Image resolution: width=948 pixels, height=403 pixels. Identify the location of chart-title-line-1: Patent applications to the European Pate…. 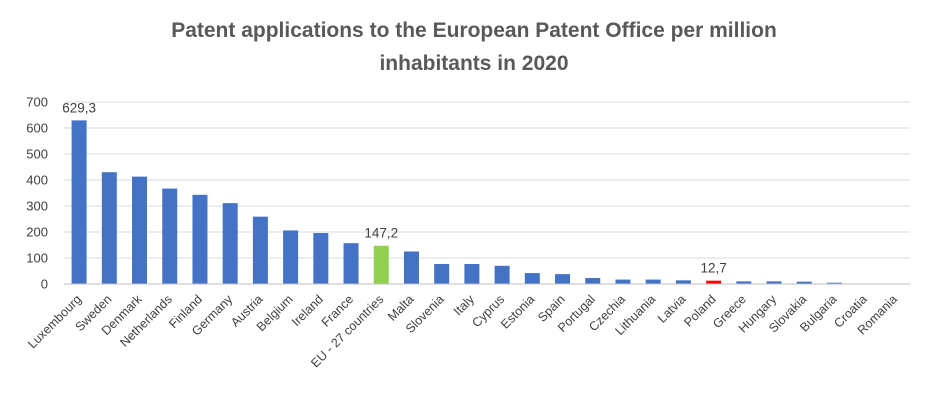
(474, 30).